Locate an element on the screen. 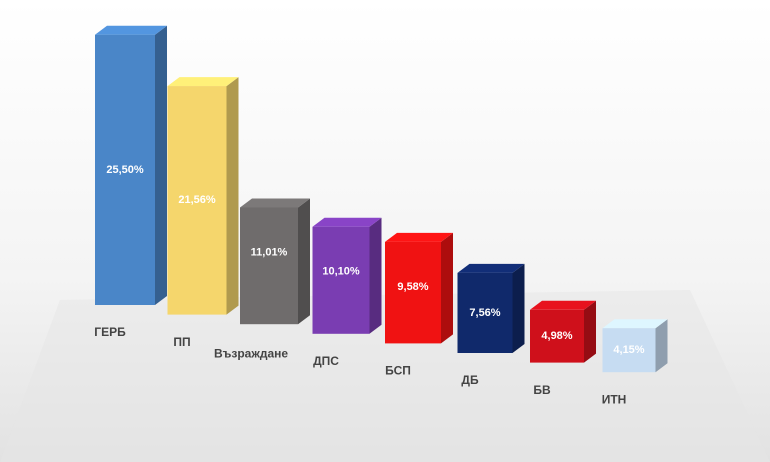 This screenshot has width=770, height=462. x-tick-label: ДБ is located at coordinates (470, 380).